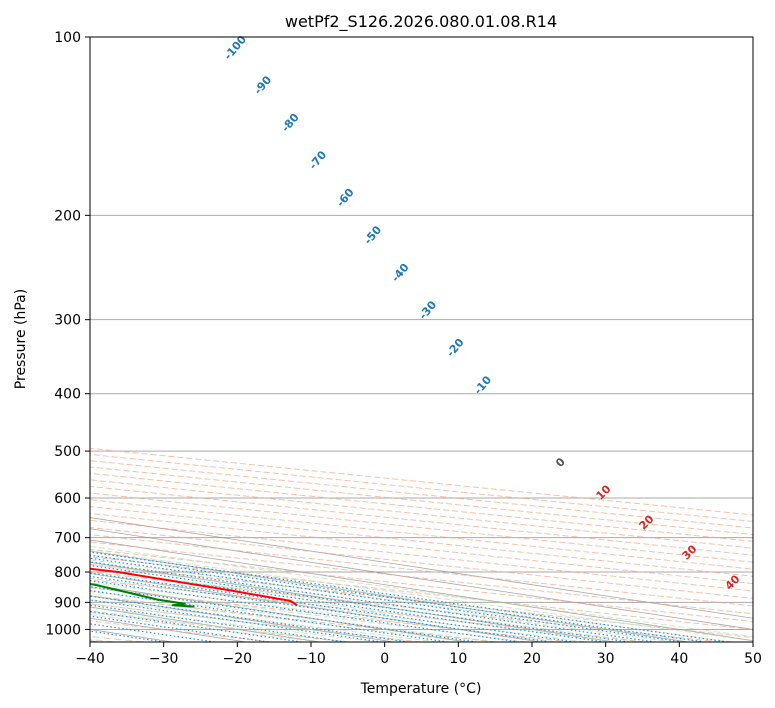  Describe the element at coordinates (238, 659) in the screenshot. I see `x-tick-label: −20` at that location.